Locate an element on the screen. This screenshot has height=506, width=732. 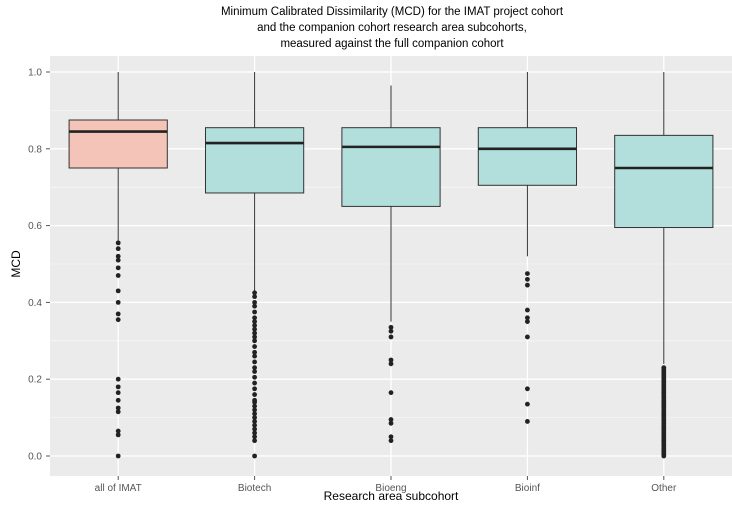
box-all-of-imat is located at coordinates (118, 265).